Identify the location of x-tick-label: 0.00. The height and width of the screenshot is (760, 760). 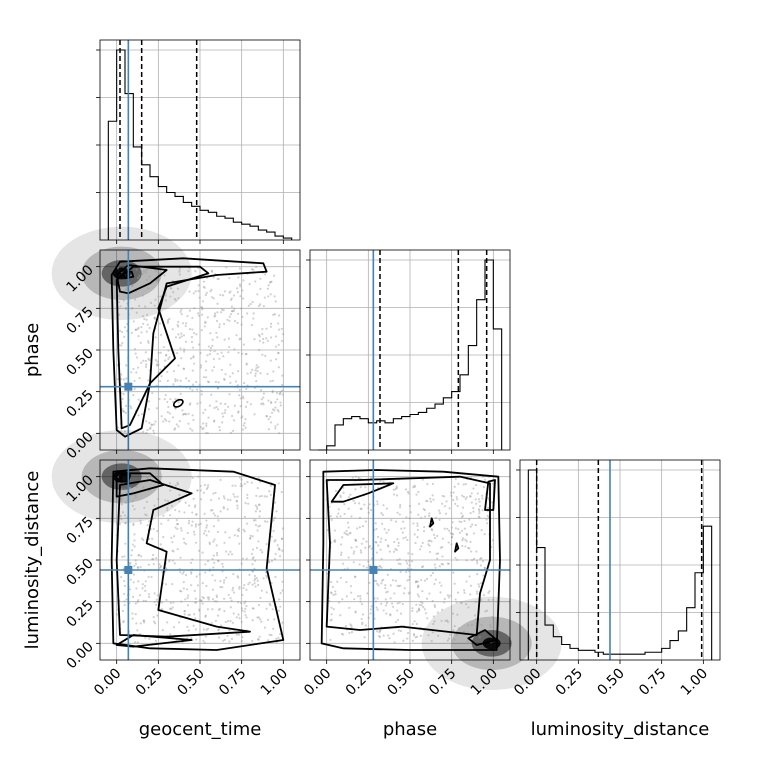
(317, 682).